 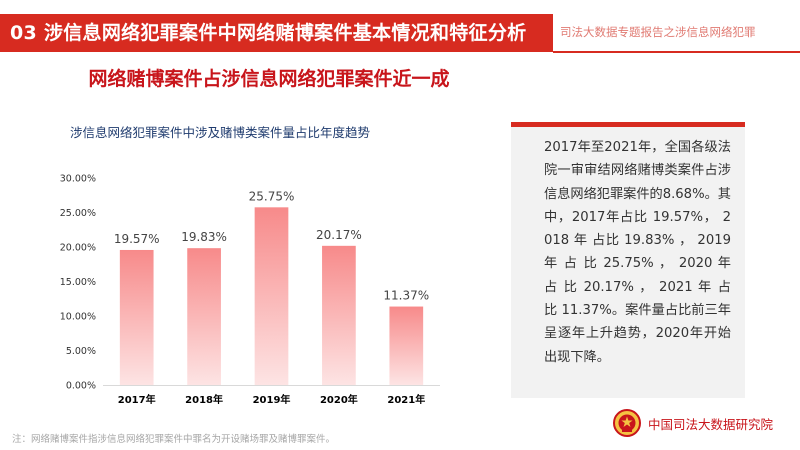 I want to click on header-bar: 03 涉信息网络犯罪案件中网络赌博案件基本情况和特征分析, so click(x=276, y=33).